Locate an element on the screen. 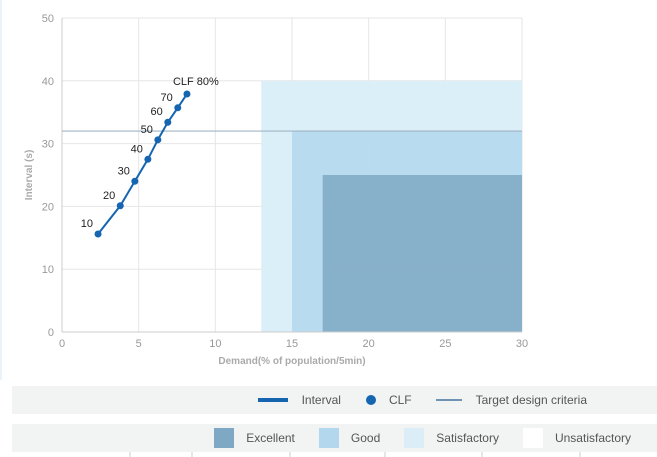  legend-label: Unsatisfactory is located at coordinates (592, 438).